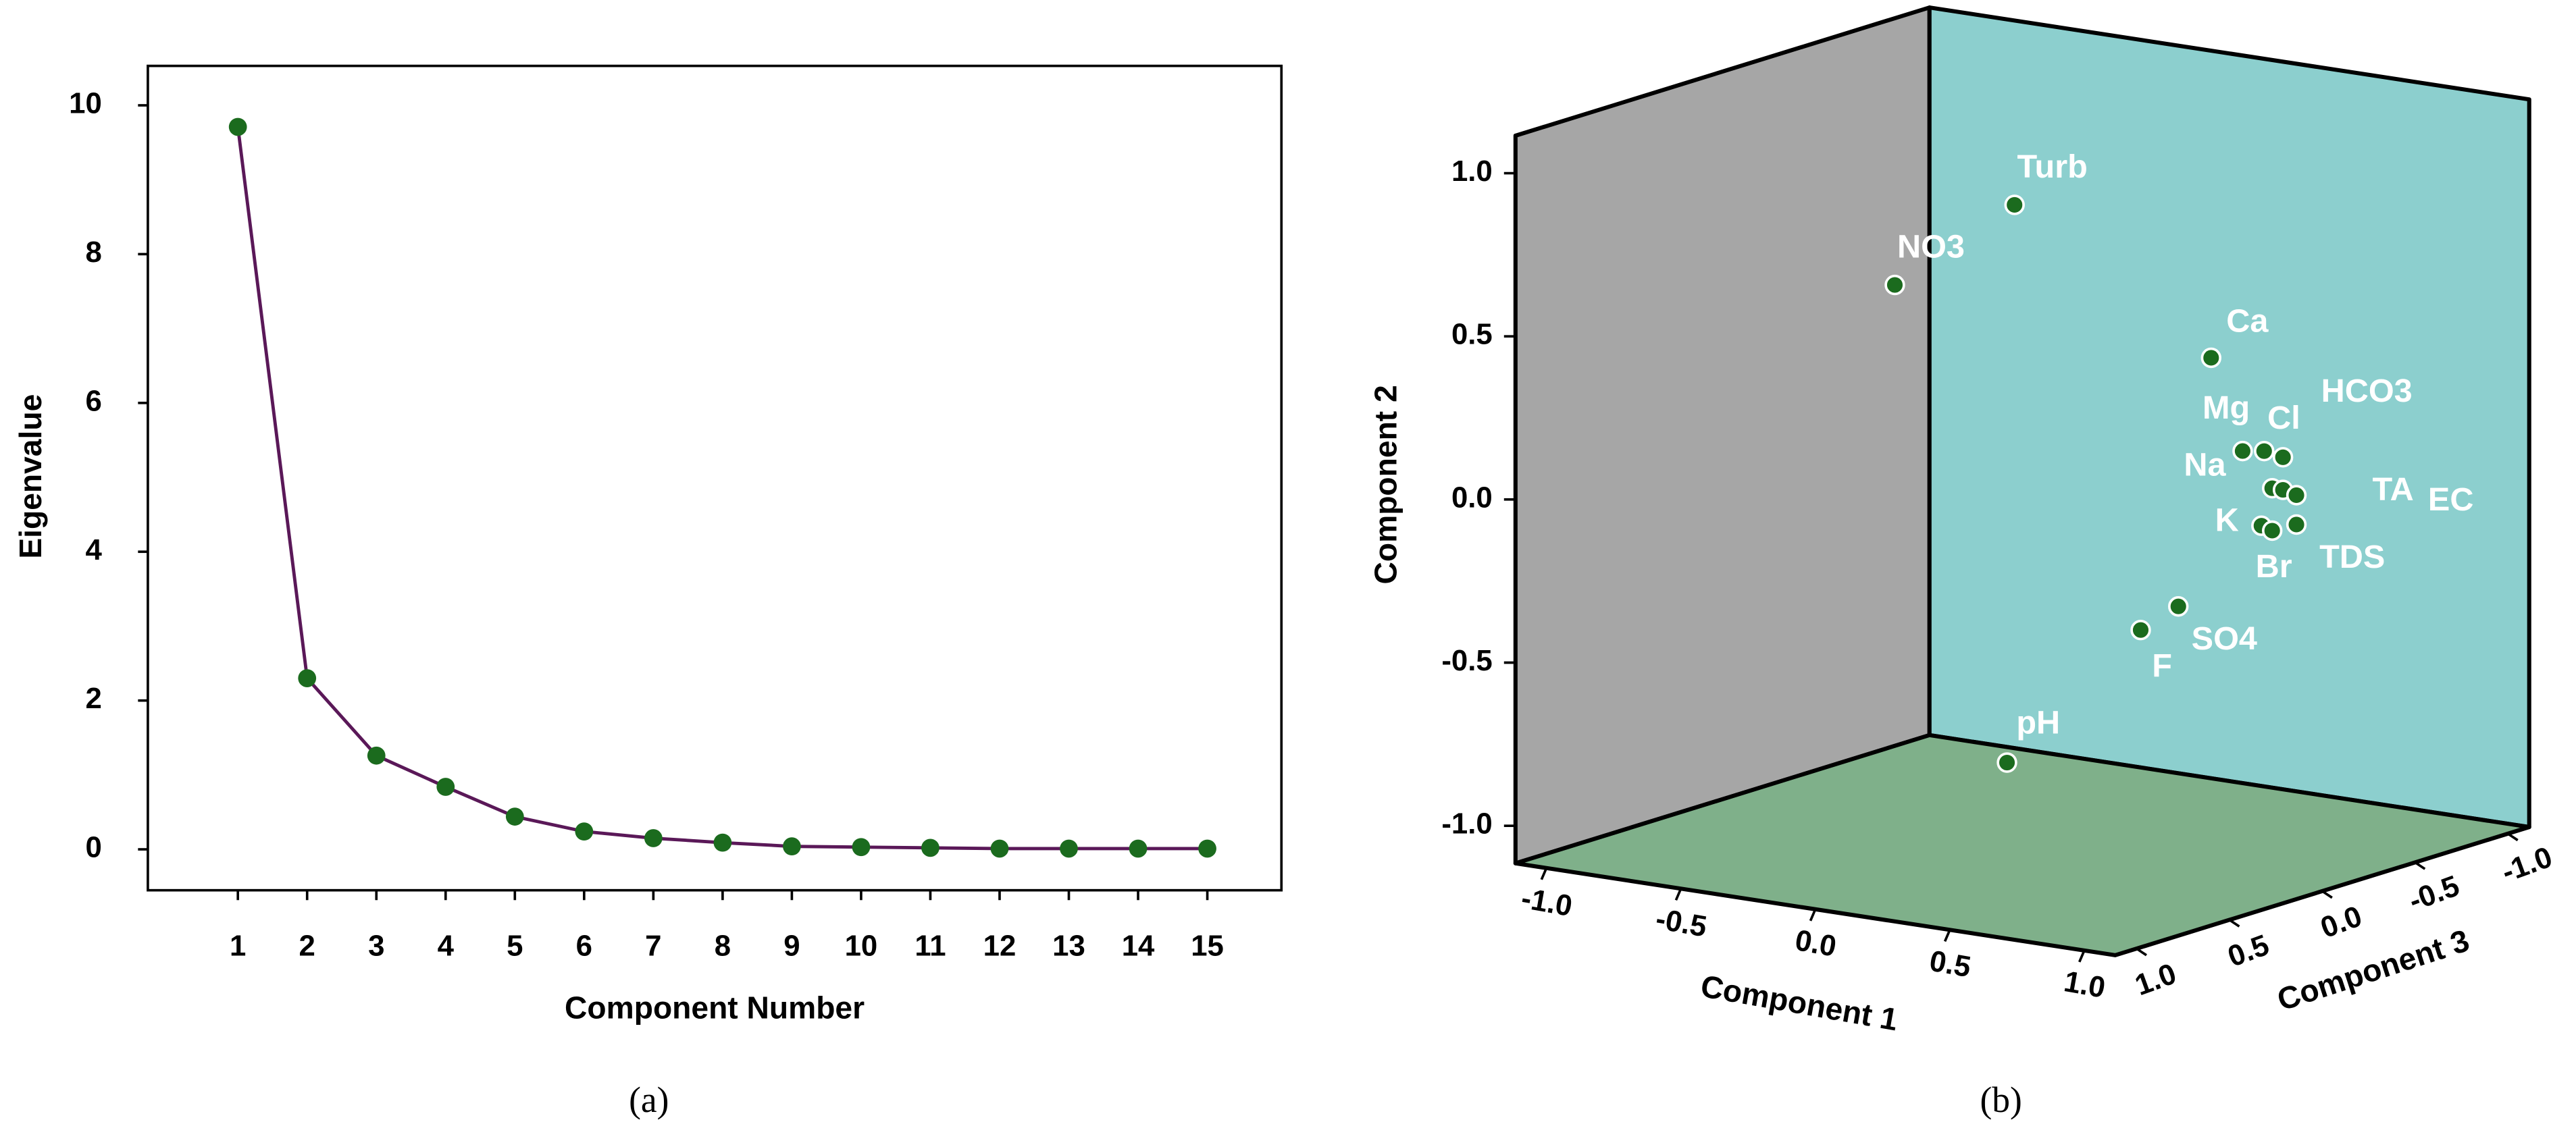  What do you see at coordinates (2373, 970) in the screenshot?
I see `z-axis-title: Component 3` at bounding box center [2373, 970].